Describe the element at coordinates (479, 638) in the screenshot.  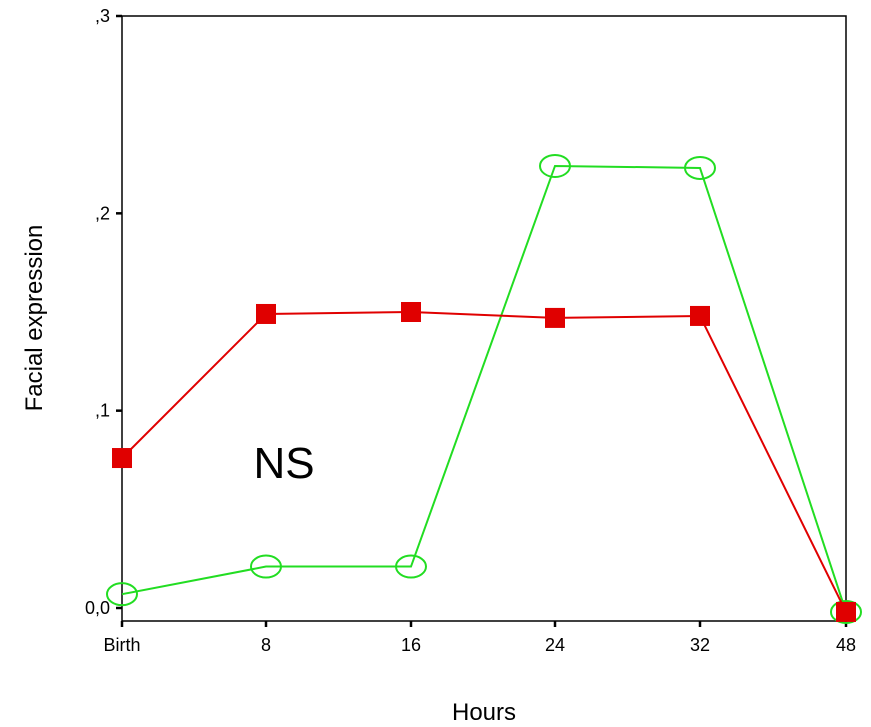
I see `x-axis-ticks: Birth 8 16 24 32 48` at that location.